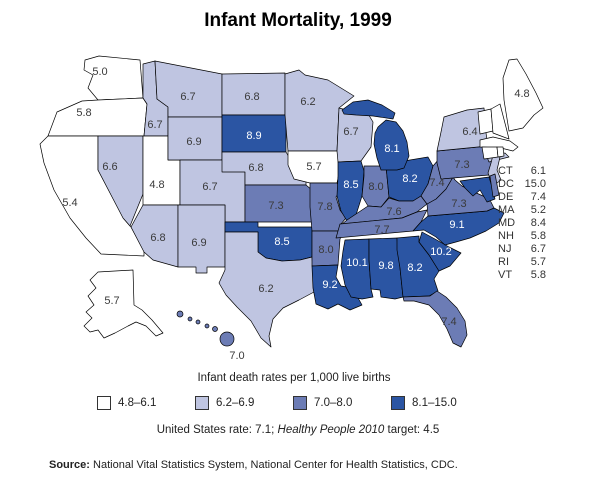 The height and width of the screenshot is (488, 608). I want to click on state-shape-DE, so click(494, 185).